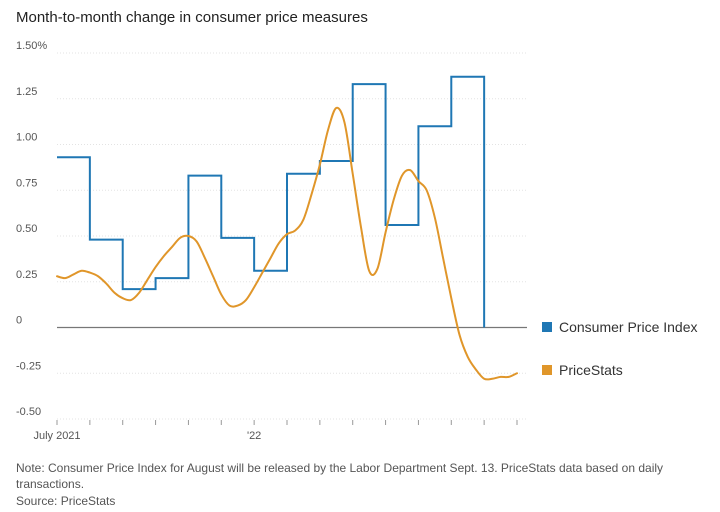 The image size is (720, 512). Describe the element at coordinates (31, 46) in the screenshot. I see `y-tick-label: 1.50%` at that location.